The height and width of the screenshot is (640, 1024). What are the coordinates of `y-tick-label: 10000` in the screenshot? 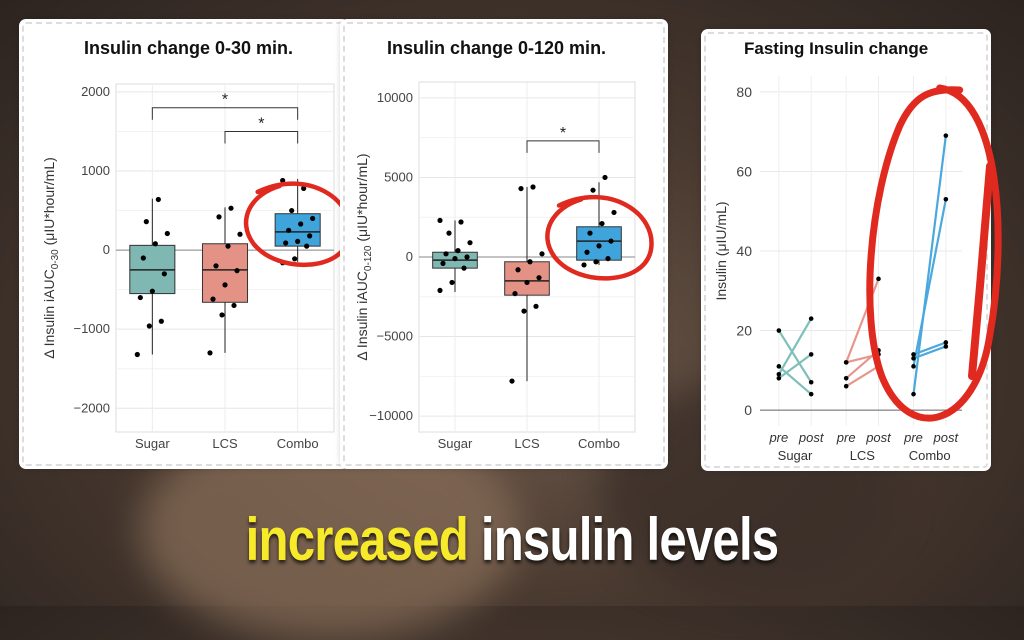 It's located at (395, 97).